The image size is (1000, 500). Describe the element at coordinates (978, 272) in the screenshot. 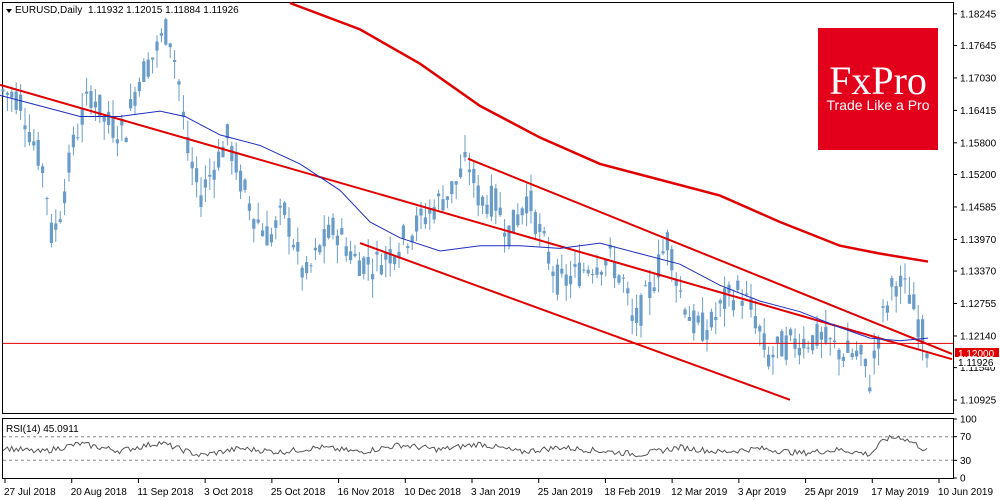

I see `price-tick-label: 1.13370` at that location.